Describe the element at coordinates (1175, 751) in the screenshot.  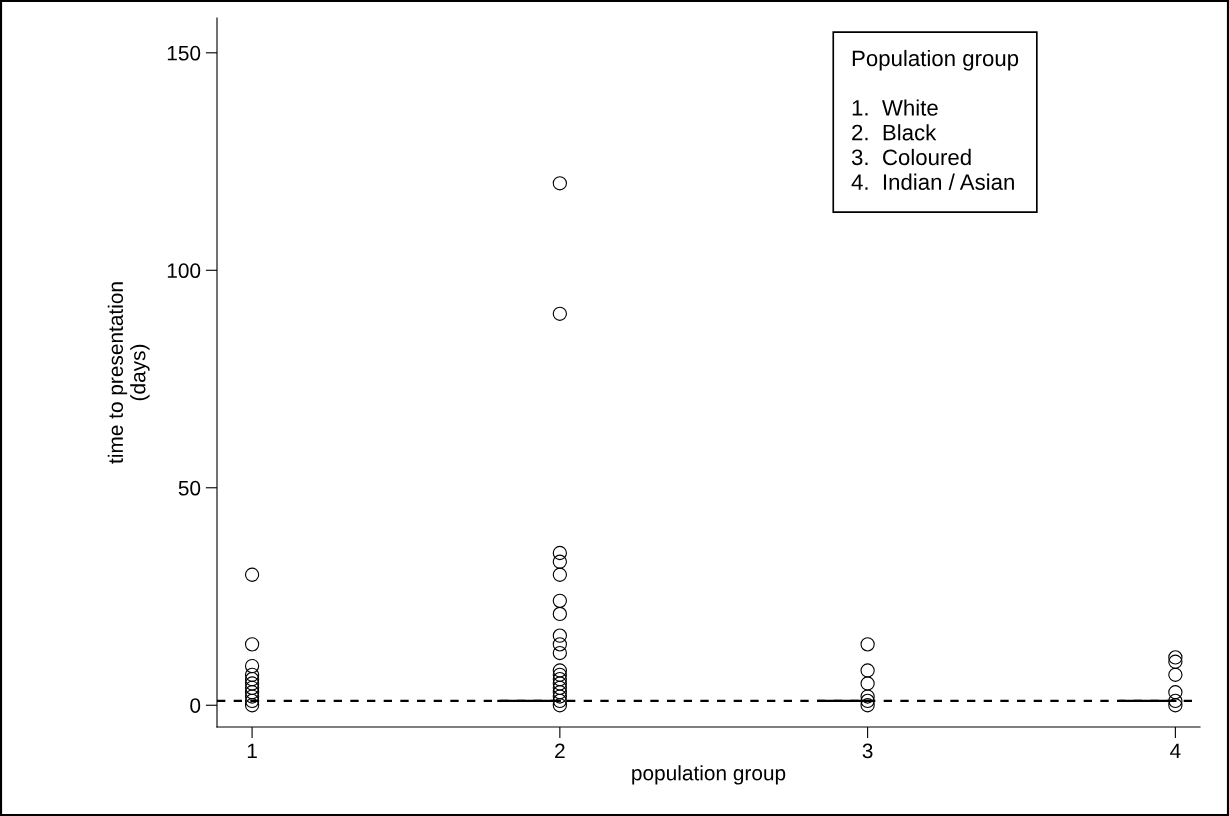
I see `x-tick-label: 4` at that location.